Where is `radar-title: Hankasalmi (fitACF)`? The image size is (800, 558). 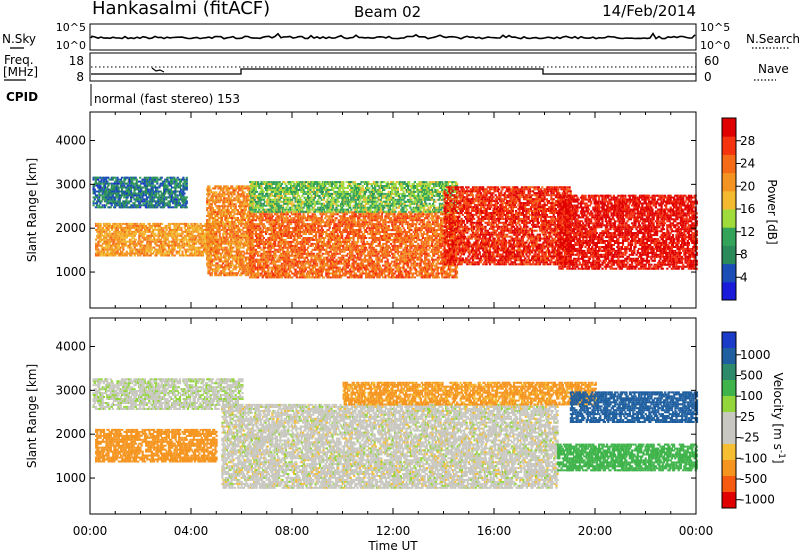 radar-title: Hankasalmi (fitACF) is located at coordinates (181, 9).